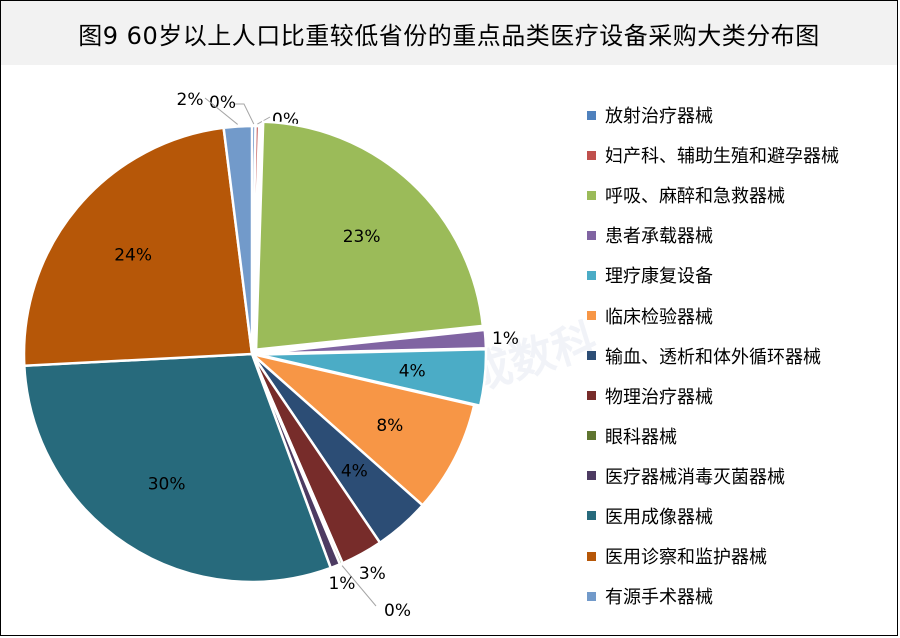 The height and width of the screenshot is (638, 900). What do you see at coordinates (641, 437) in the screenshot?
I see `legend-label: 眼科器械` at bounding box center [641, 437].